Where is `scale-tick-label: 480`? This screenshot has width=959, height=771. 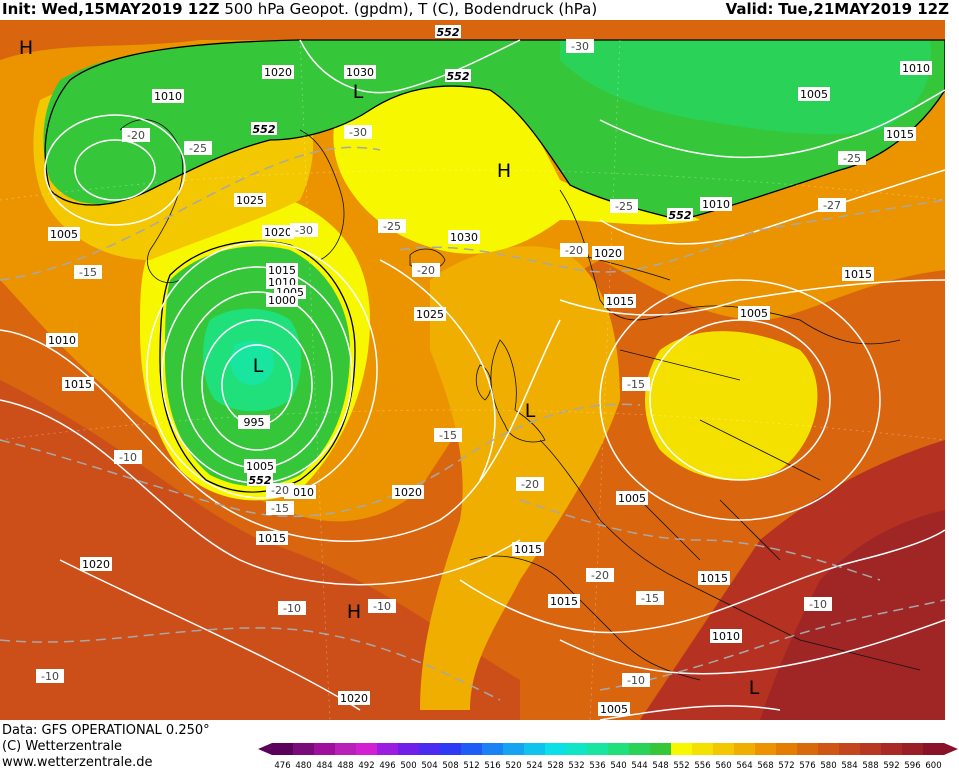
scale-tick-label: 480 is located at coordinates (303, 765).